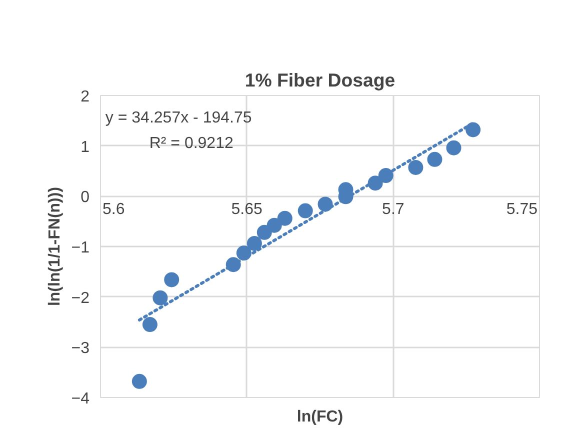 The width and height of the screenshot is (579, 447). Describe the element at coordinates (393, 209) in the screenshot. I see `x-tick-label: 5.7` at that location.